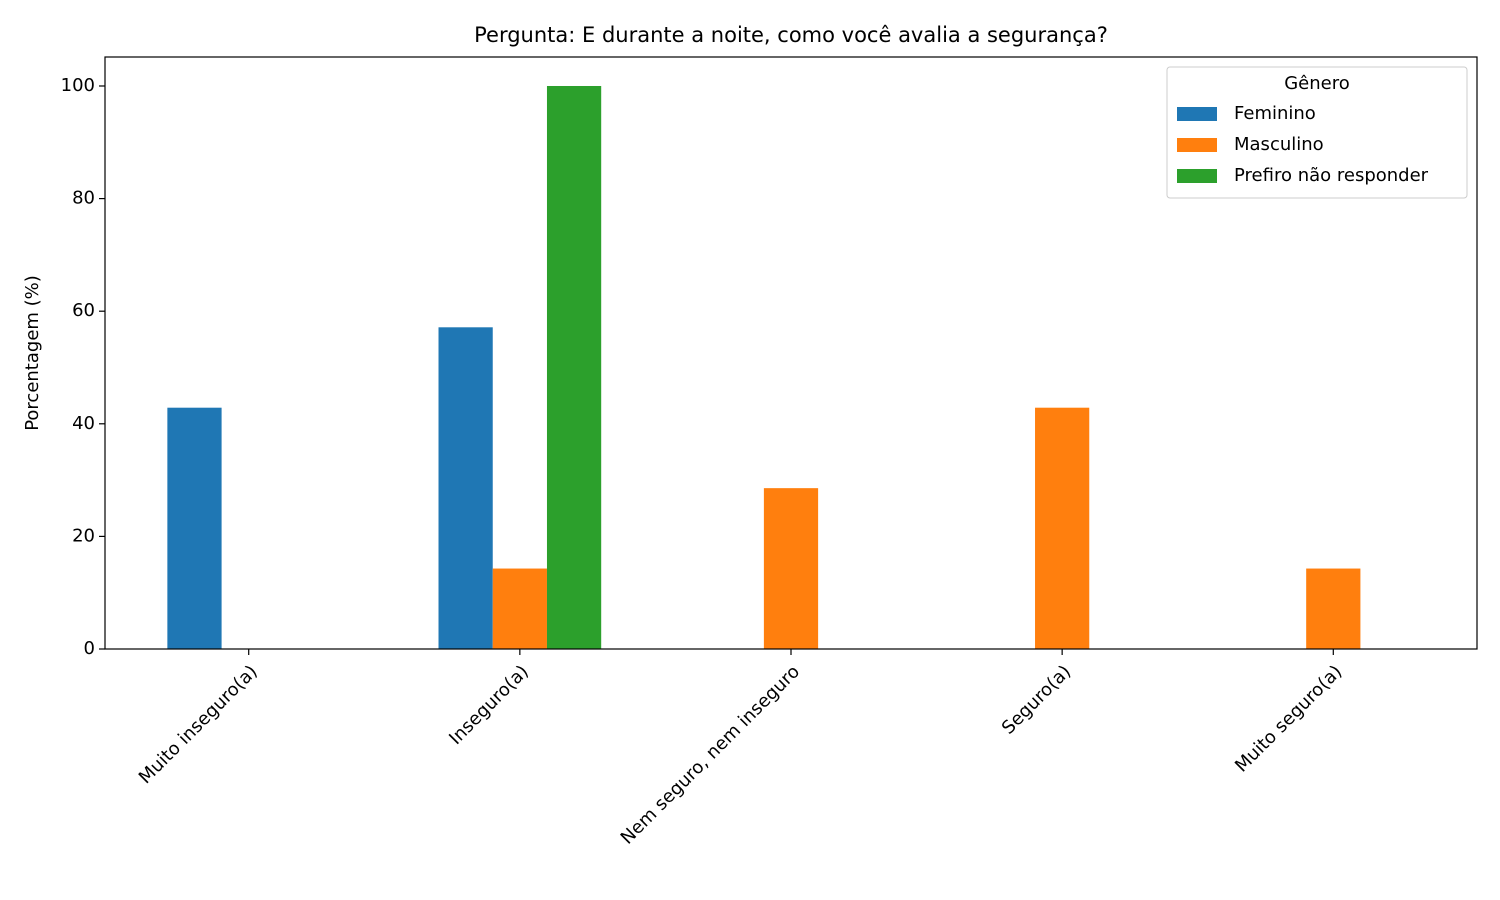 Image resolution: width=1500 pixels, height=900 pixels. What do you see at coordinates (83, 198) in the screenshot?
I see `y-tick-label: 80` at bounding box center [83, 198].